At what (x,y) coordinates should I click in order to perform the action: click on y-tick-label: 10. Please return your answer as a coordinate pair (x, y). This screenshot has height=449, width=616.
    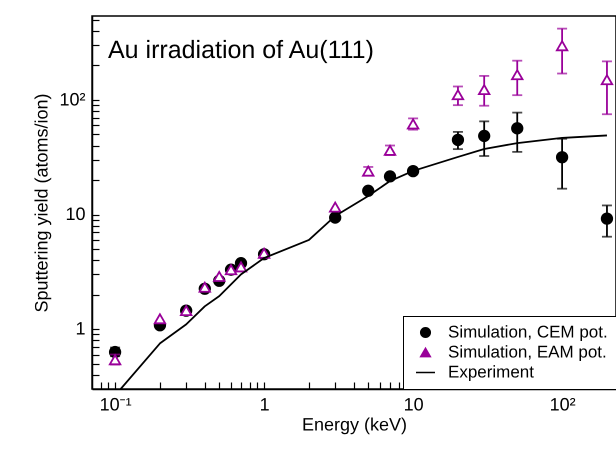
    Looking at the image, I should click on (75, 214).